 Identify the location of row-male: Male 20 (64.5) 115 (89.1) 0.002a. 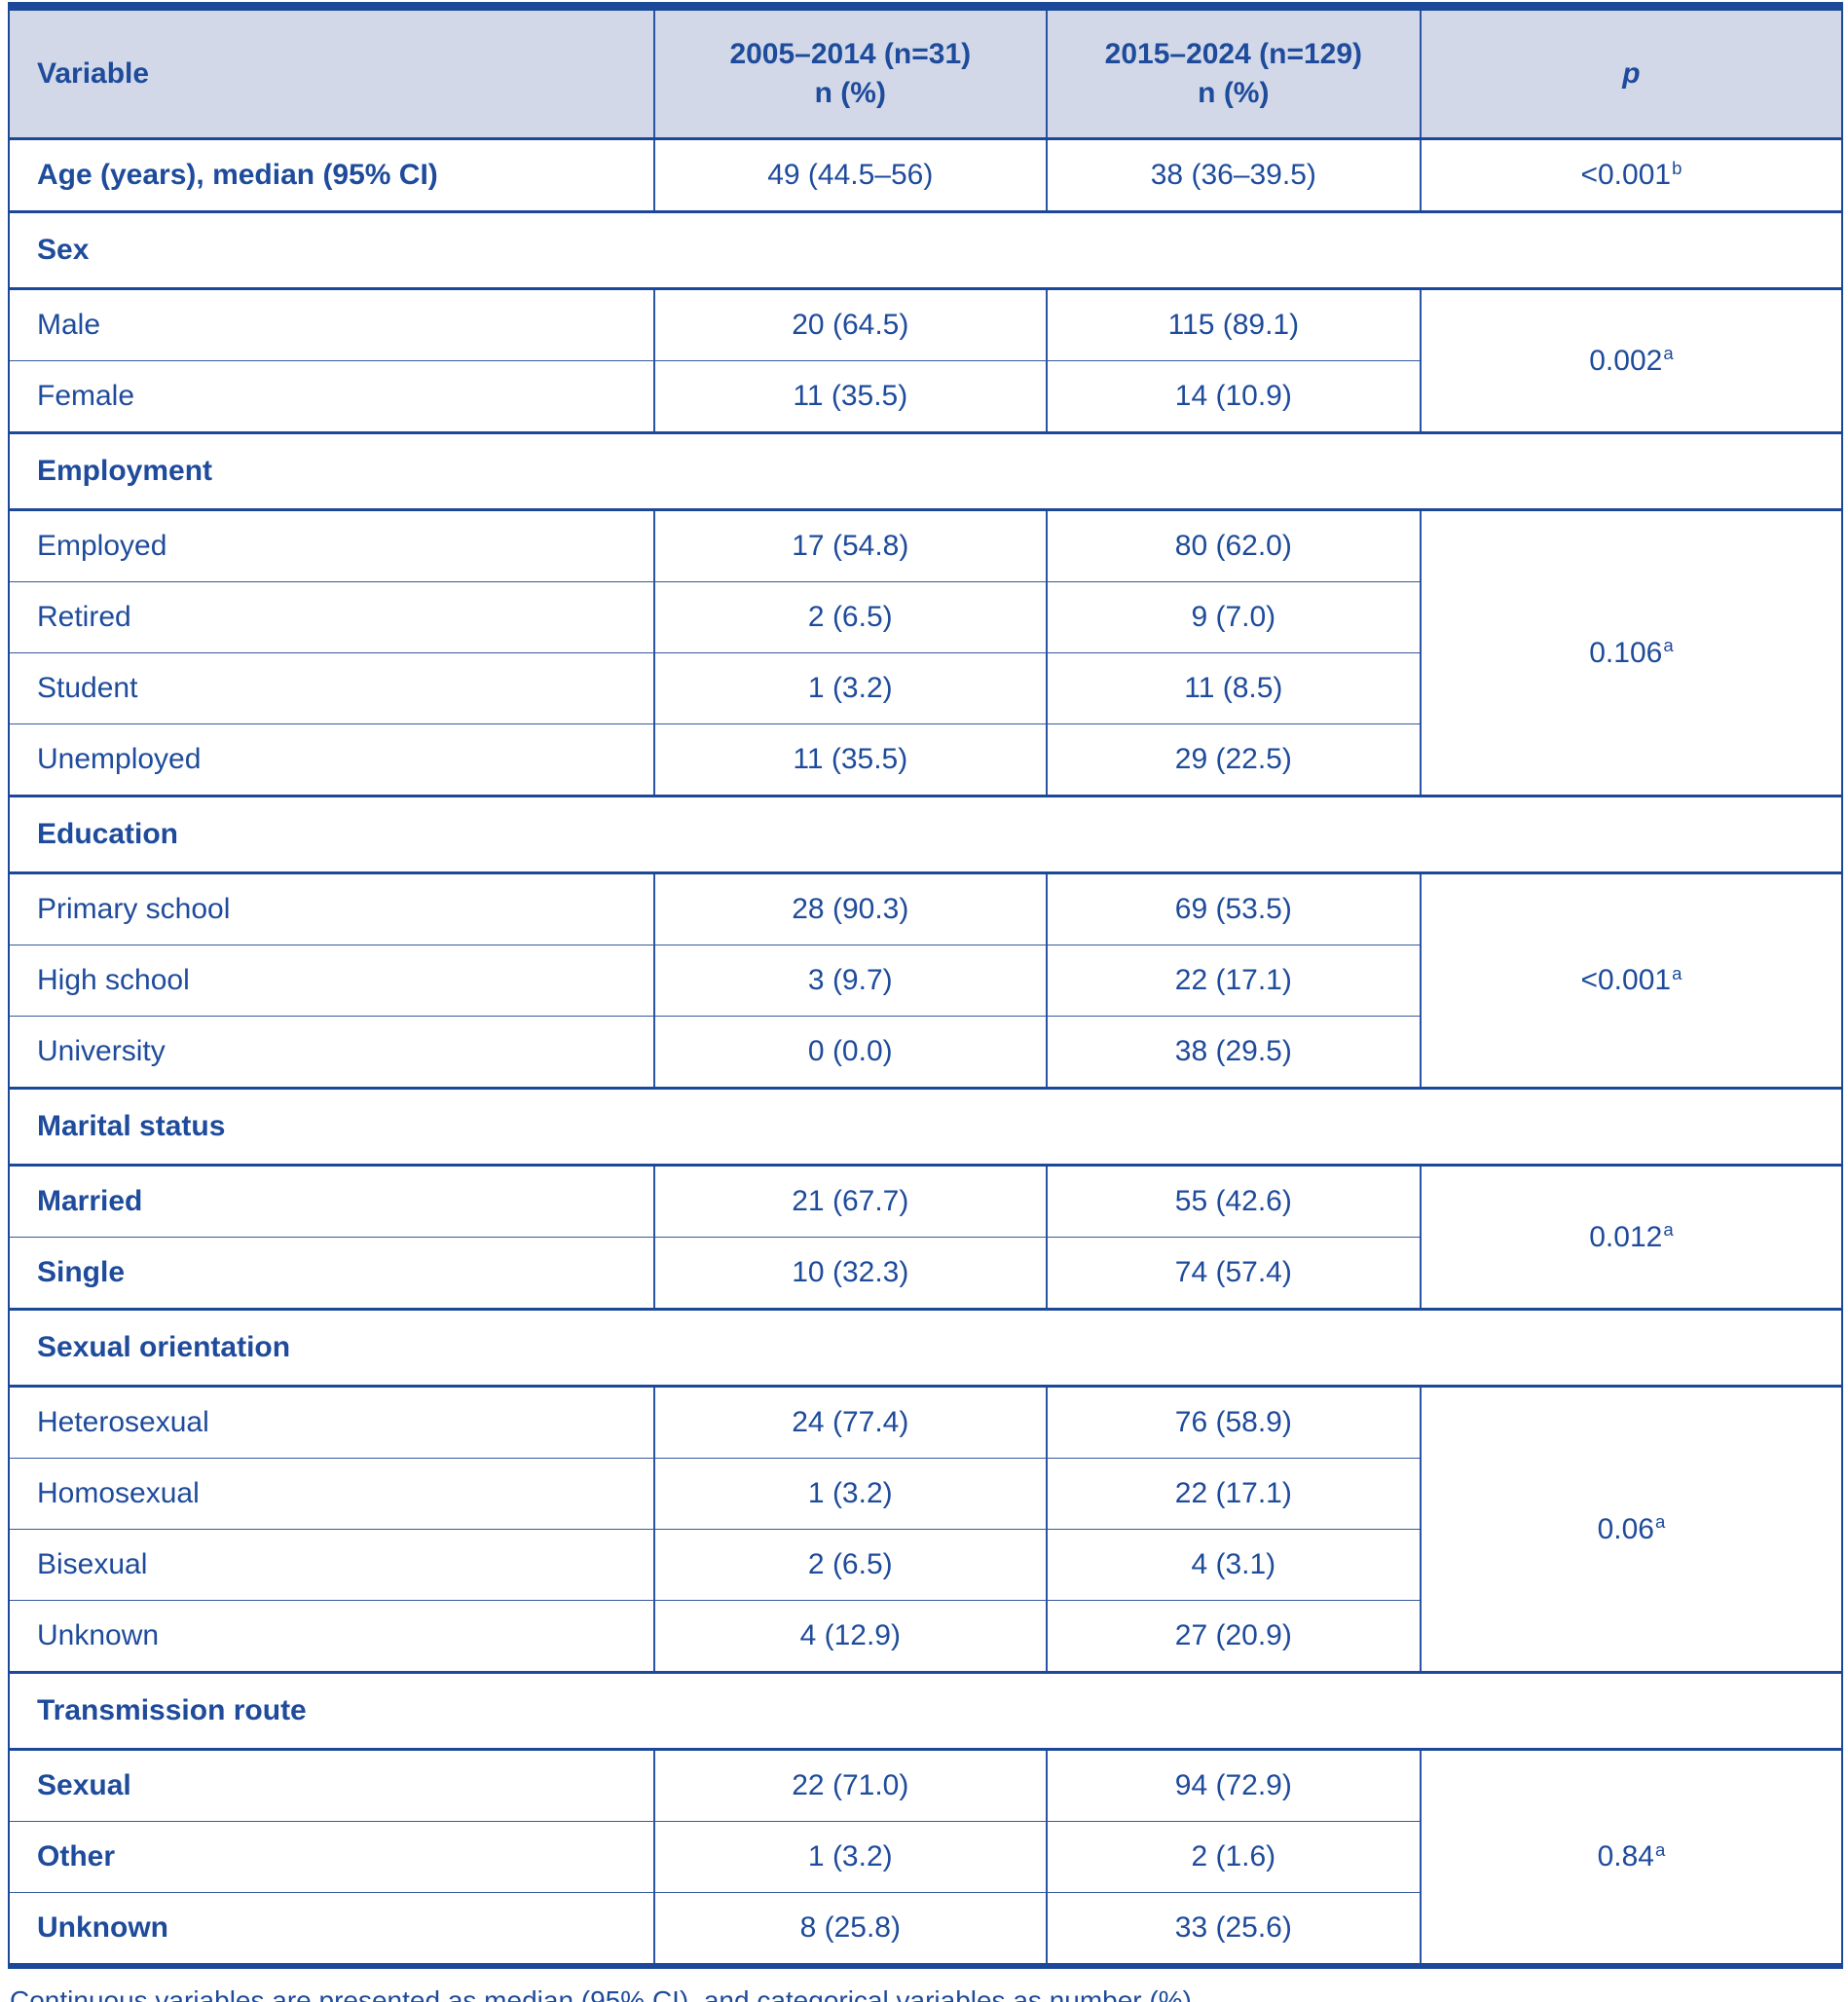
(925, 361).